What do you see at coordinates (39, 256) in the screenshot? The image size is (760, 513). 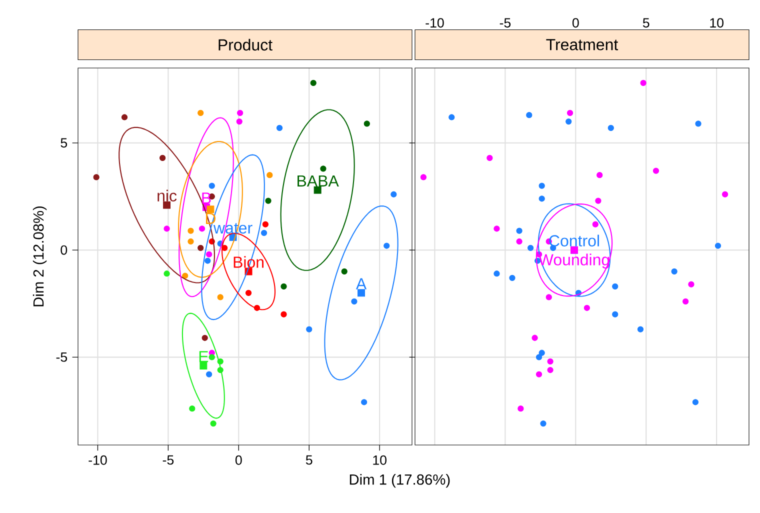 I see `y-axis-title: Dim 2 (12.08%)` at bounding box center [39, 256].